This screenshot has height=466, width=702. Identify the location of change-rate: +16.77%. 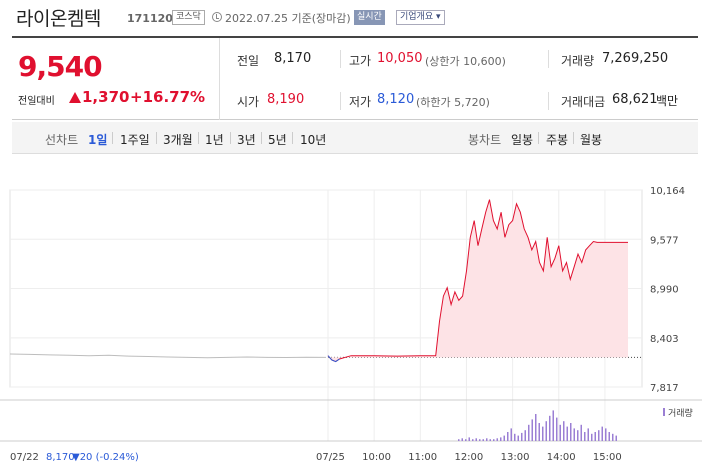
(168, 97).